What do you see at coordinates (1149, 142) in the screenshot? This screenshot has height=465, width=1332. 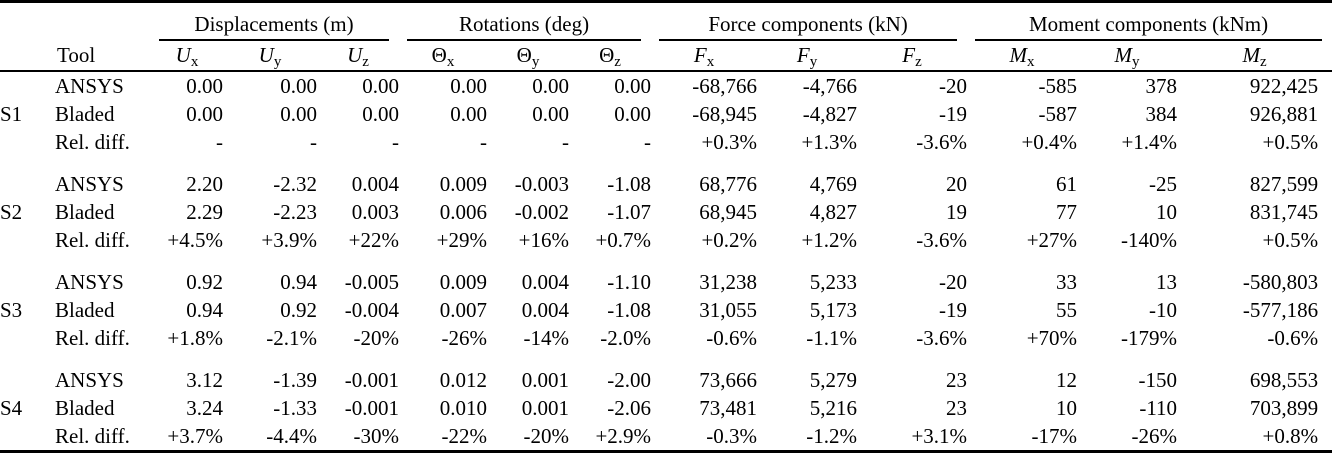 I see `value-cell: +1.4%` at bounding box center [1149, 142].